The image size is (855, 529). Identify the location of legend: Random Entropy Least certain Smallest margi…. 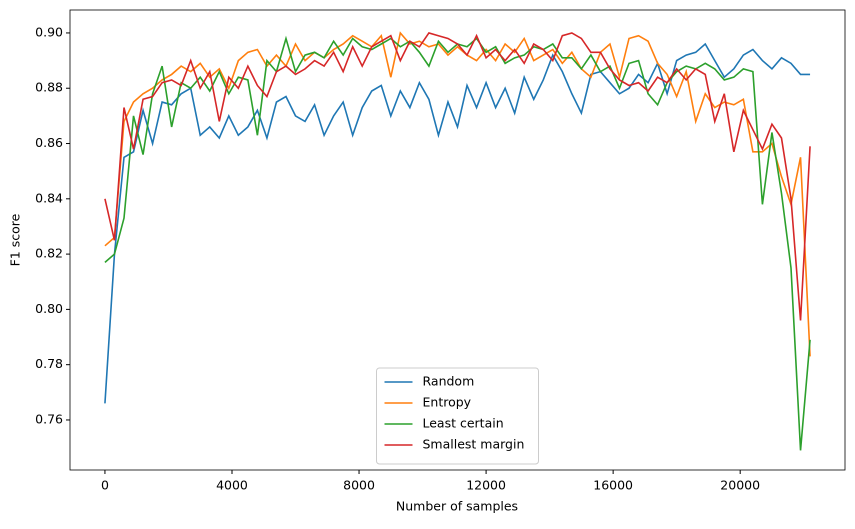
(457, 416).